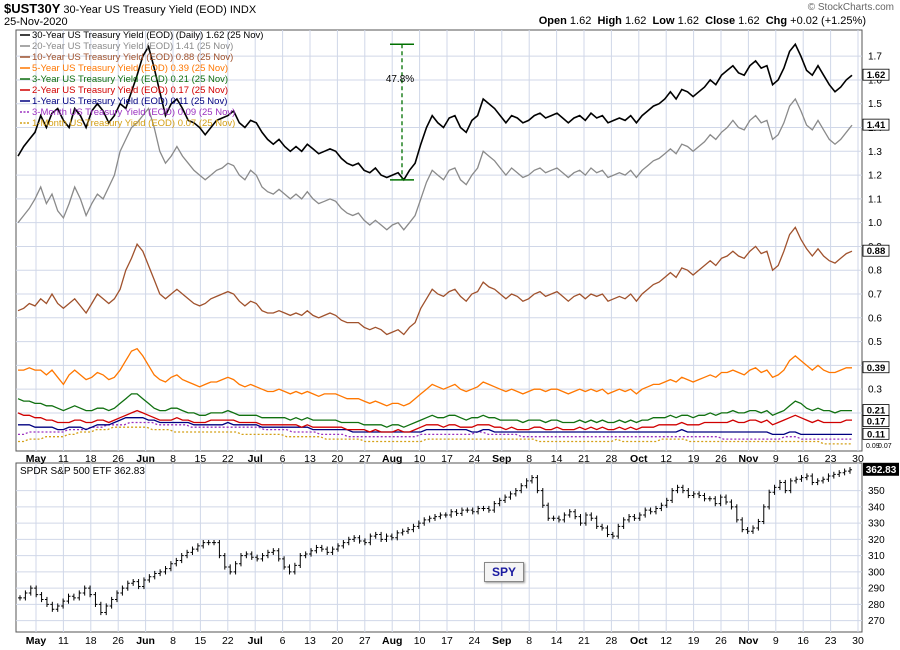  I want to click on spy-x-tick-label: 20, so click(338, 641).